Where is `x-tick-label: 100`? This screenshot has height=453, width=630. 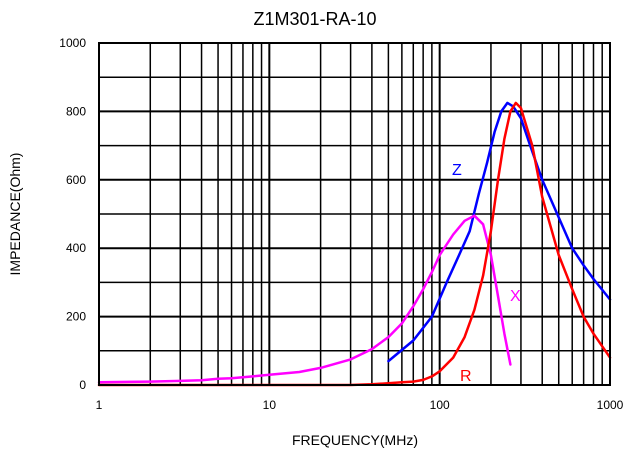
x-tick-label: 100 is located at coordinates (440, 405).